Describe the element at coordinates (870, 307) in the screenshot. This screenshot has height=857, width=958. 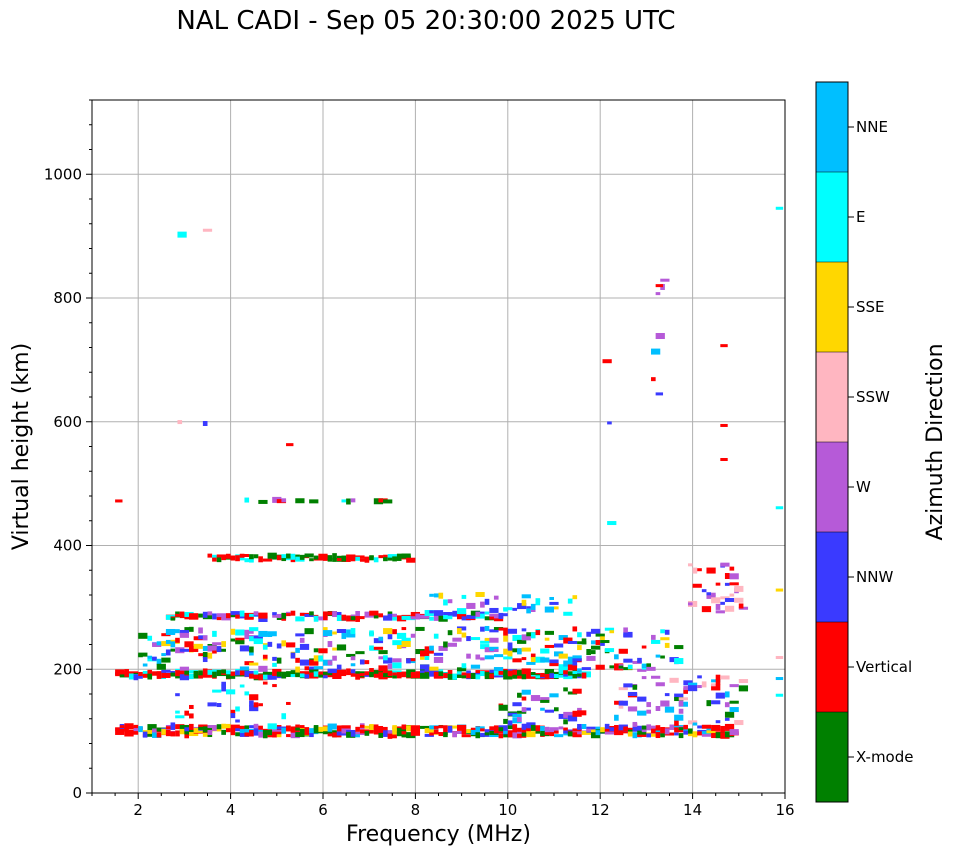
I see `colorbar-tick-label: SSE` at that location.